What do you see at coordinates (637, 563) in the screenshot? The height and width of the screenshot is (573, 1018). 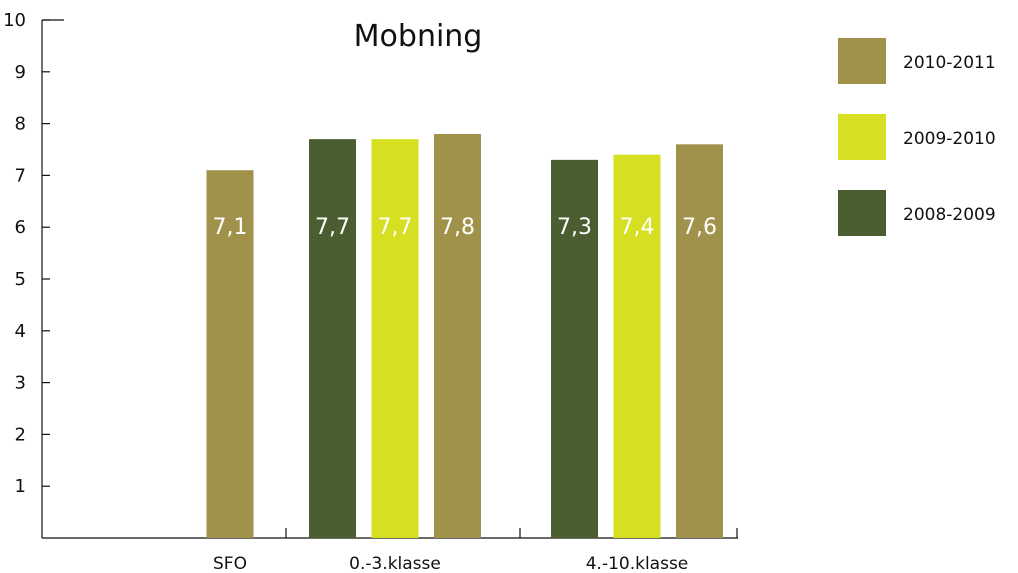 I see `x-category-label: 4.-10.klasse` at bounding box center [637, 563].